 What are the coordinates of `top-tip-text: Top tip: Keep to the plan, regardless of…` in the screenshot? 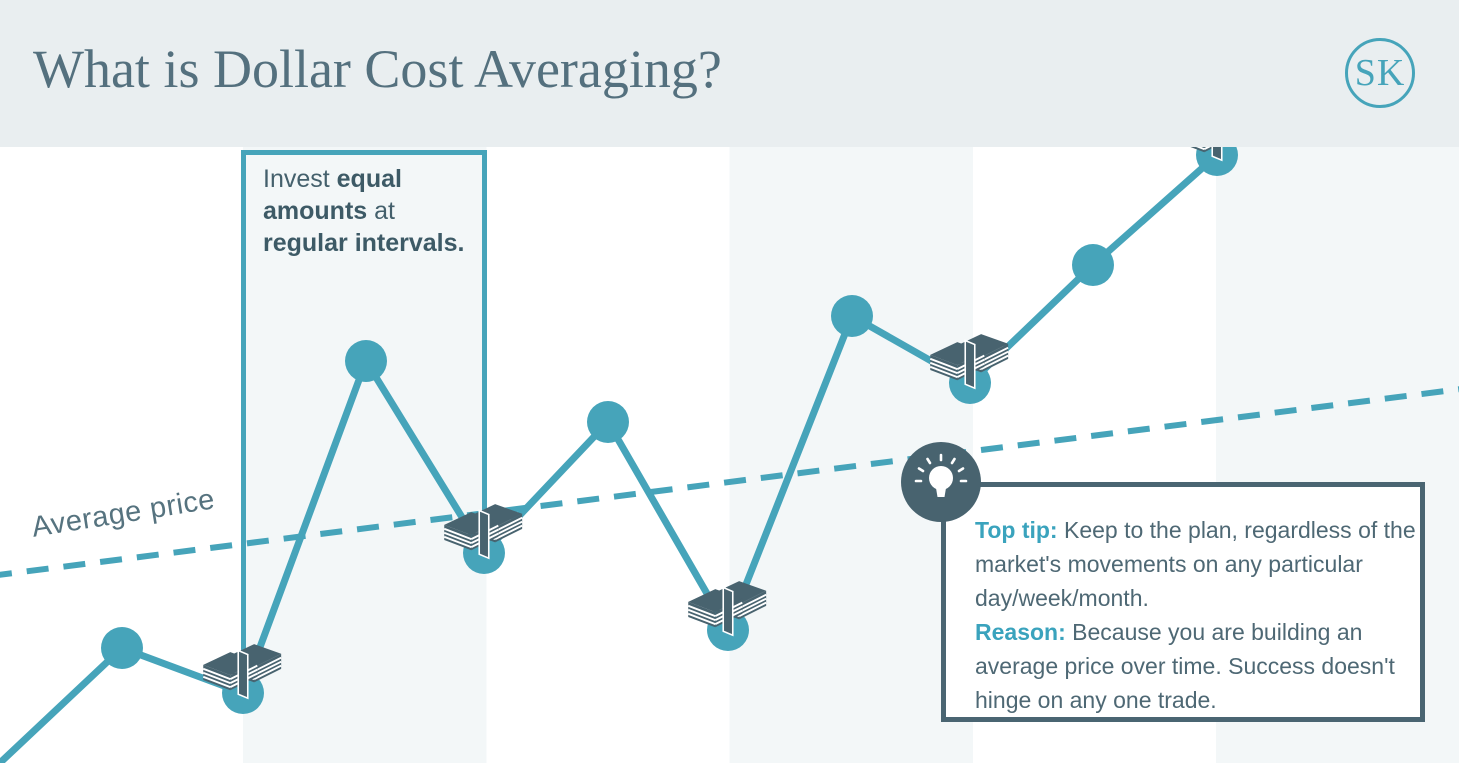 It's located at (1197, 615).